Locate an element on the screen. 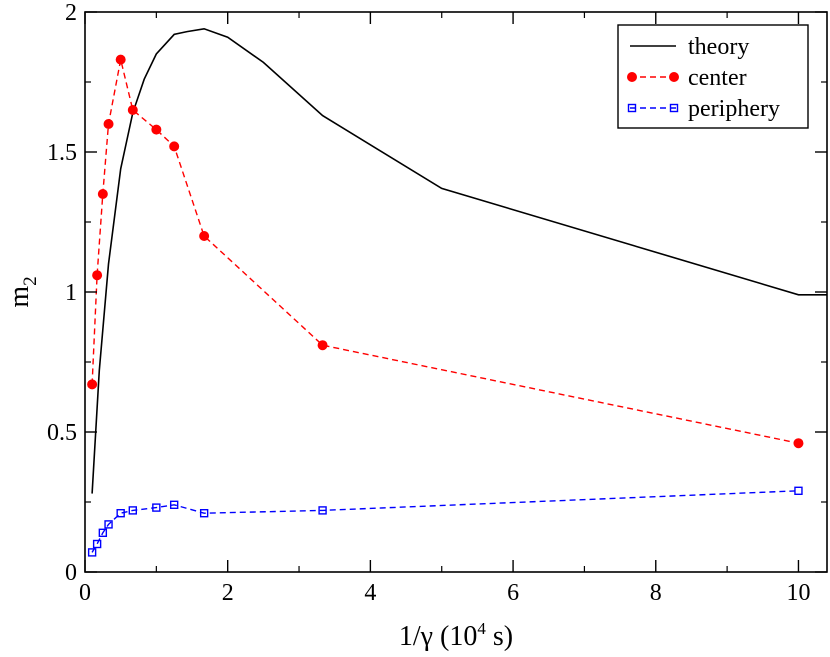  x-tick-label: 10 is located at coordinates (798, 593).